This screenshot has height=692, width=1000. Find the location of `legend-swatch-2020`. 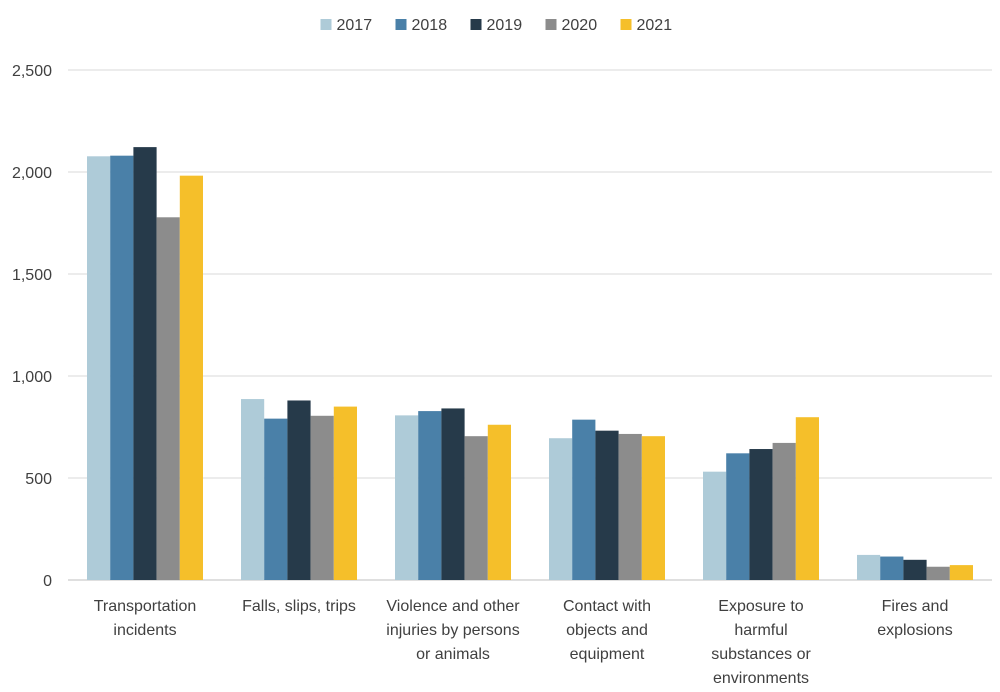

legend-swatch-2020 is located at coordinates (551, 24).